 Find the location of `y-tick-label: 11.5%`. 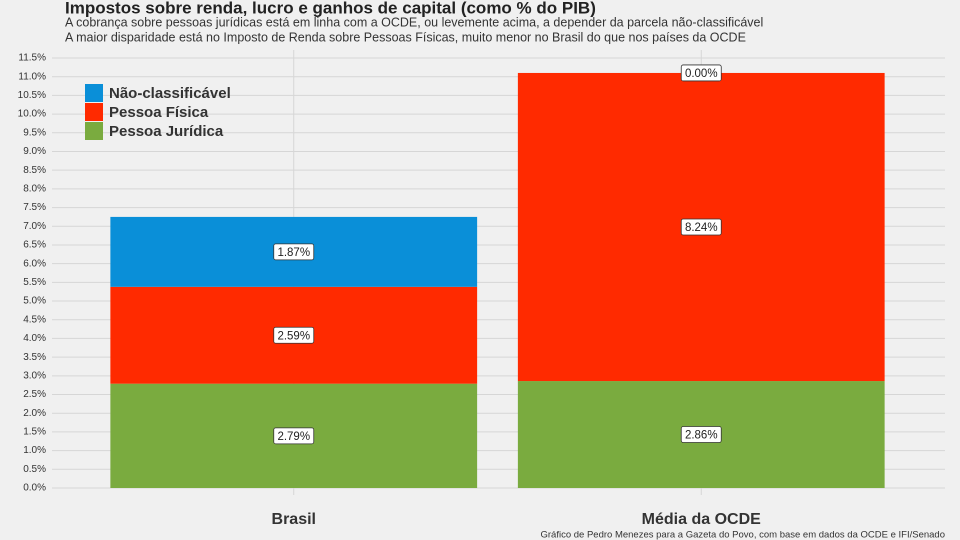

y-tick-label: 11.5% is located at coordinates (32, 58).